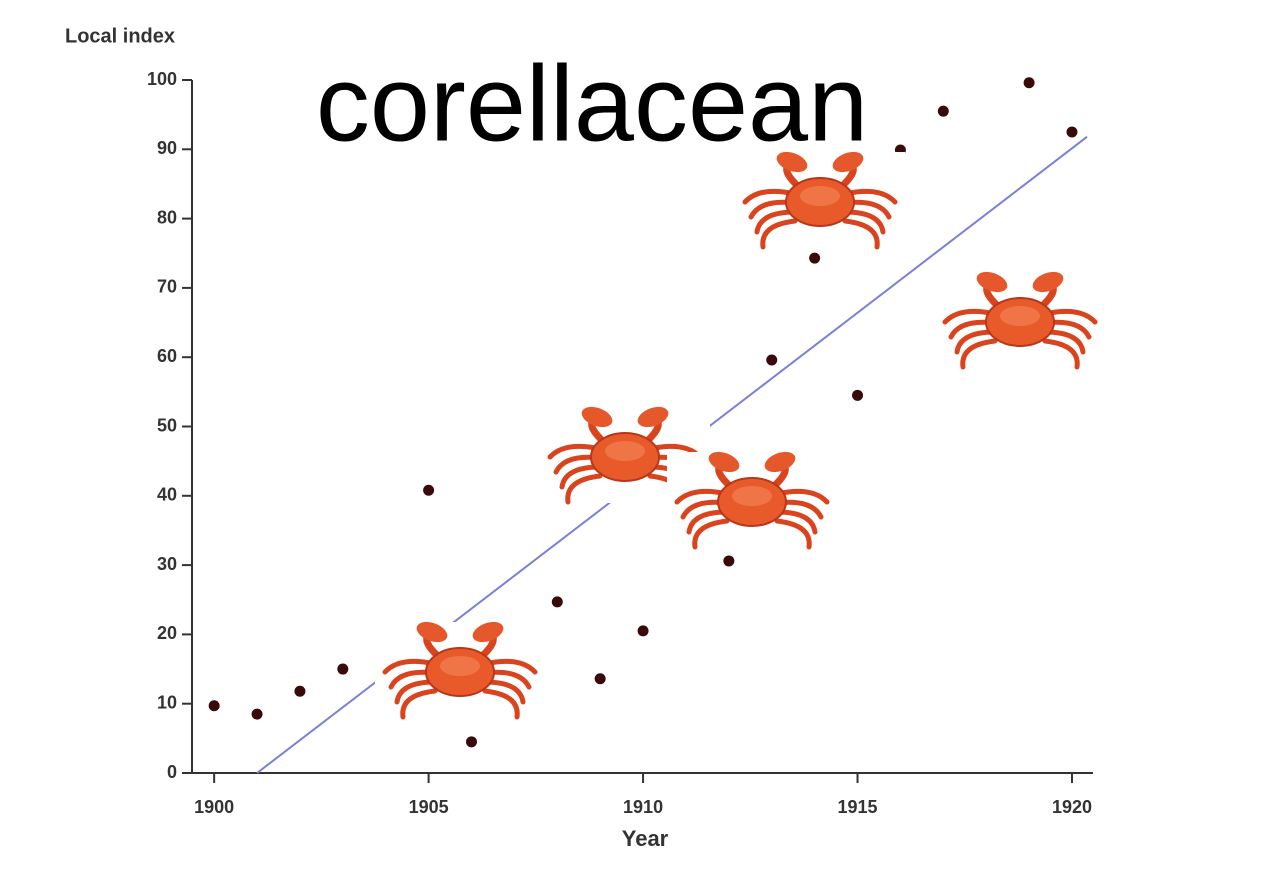 The height and width of the screenshot is (895, 1280). Describe the element at coordinates (429, 807) in the screenshot. I see `x-tick-label: 1905` at that location.